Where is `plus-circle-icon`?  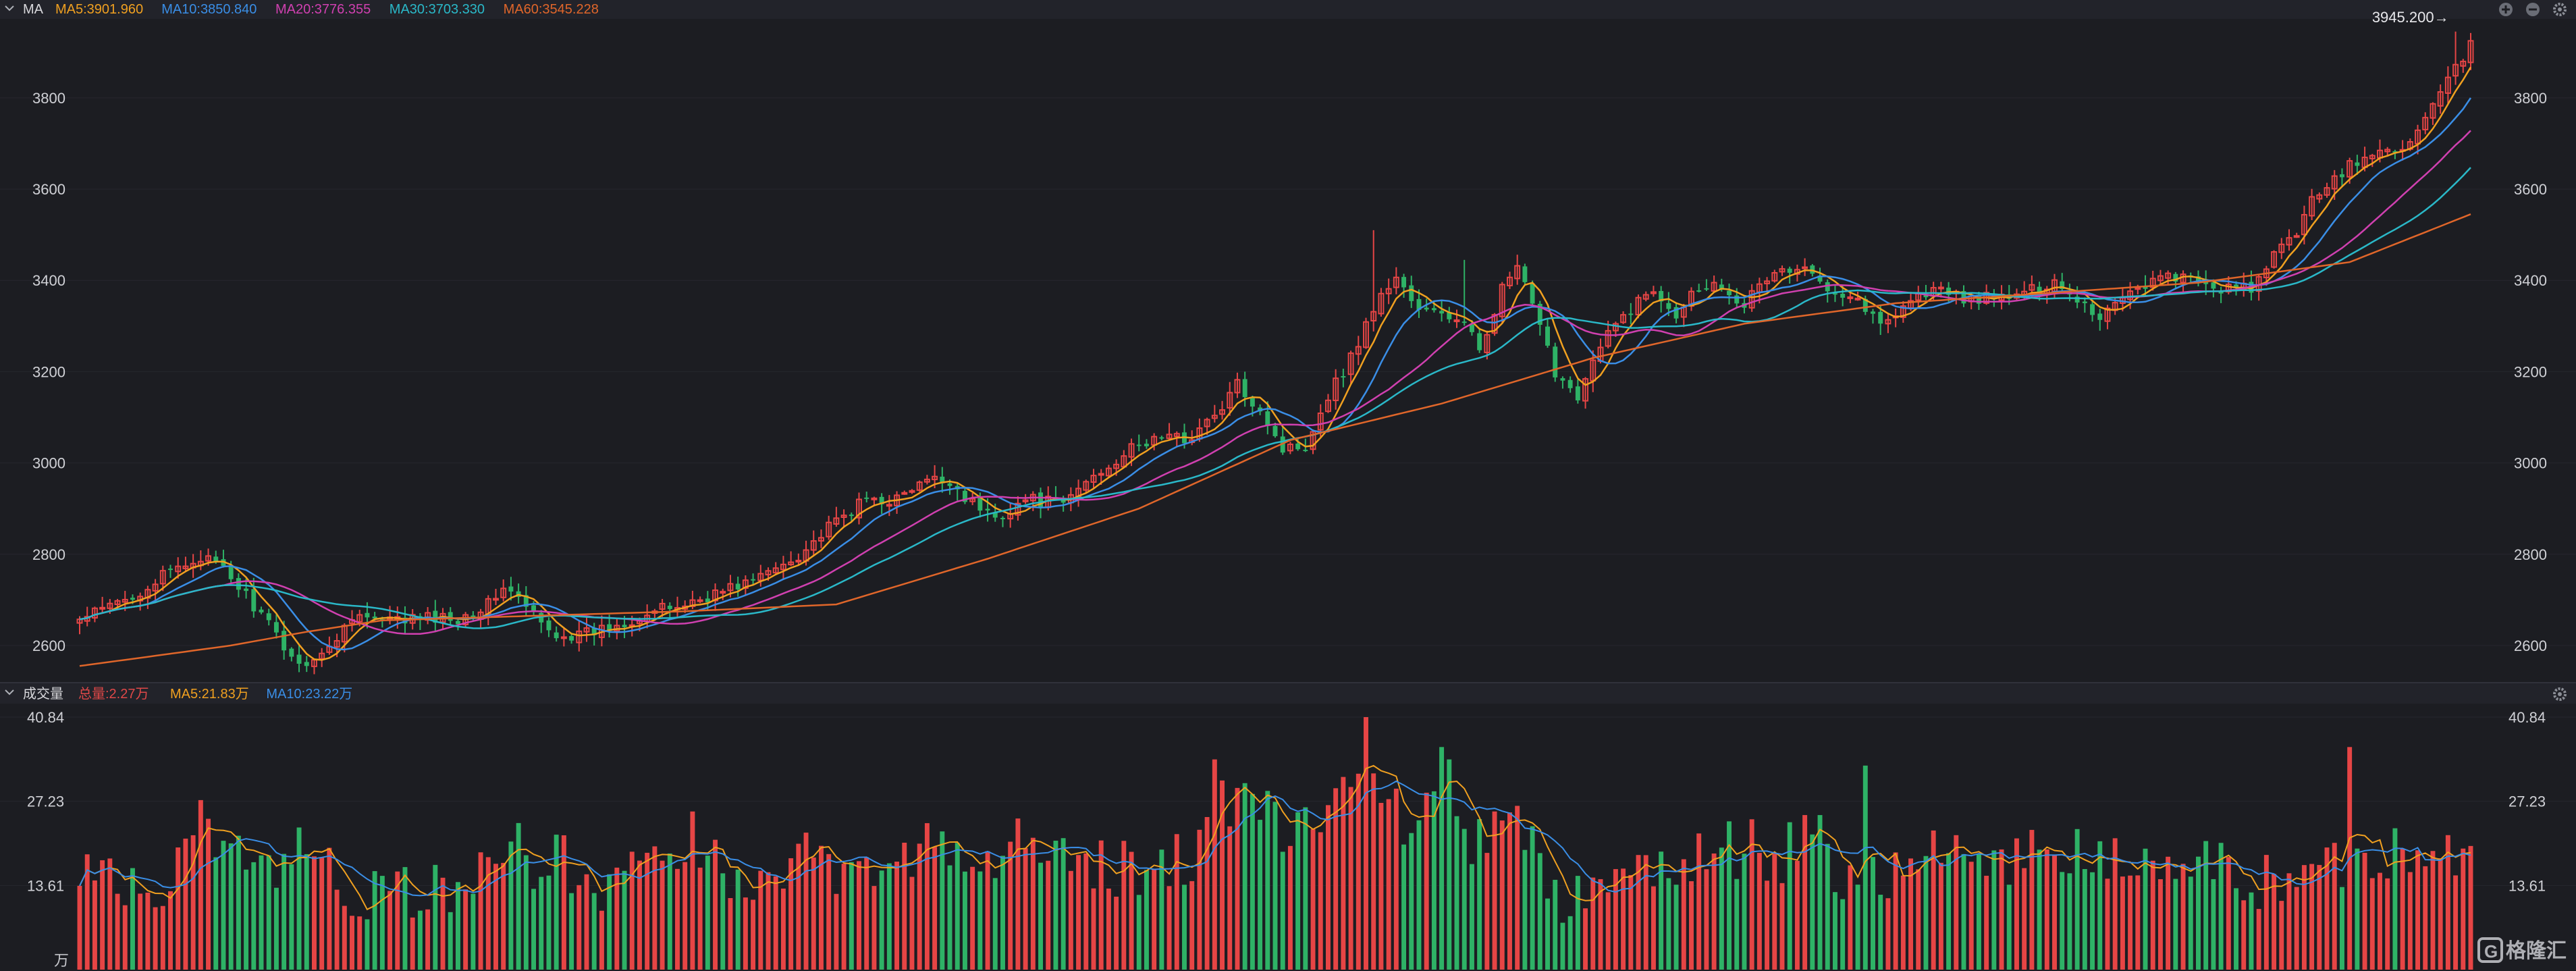 plus-circle-icon is located at coordinates (2506, 9).